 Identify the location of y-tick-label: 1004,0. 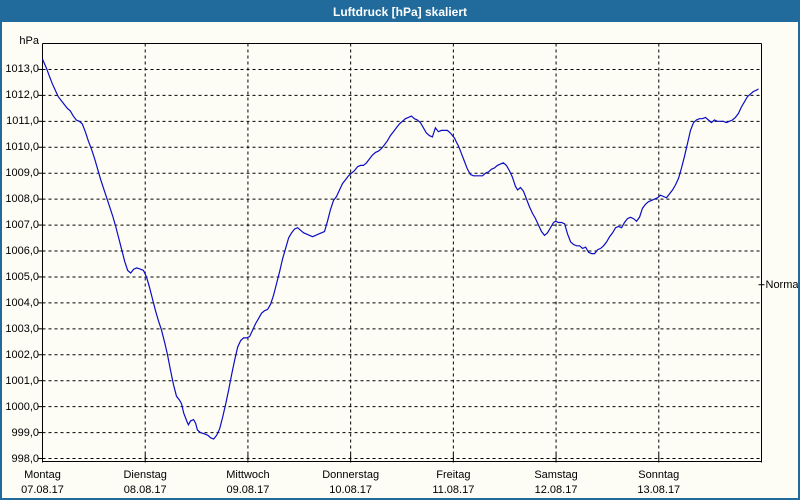
(22, 302).